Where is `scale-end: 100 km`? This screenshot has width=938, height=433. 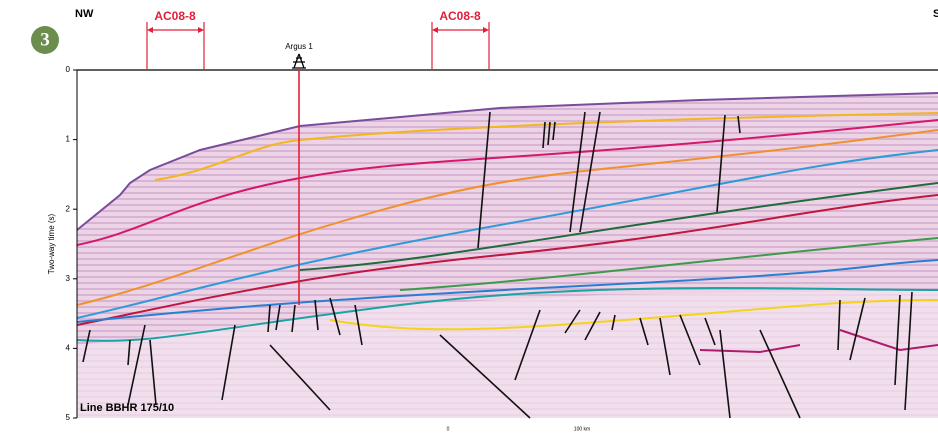
scale-end: 100 km is located at coordinates (582, 429).